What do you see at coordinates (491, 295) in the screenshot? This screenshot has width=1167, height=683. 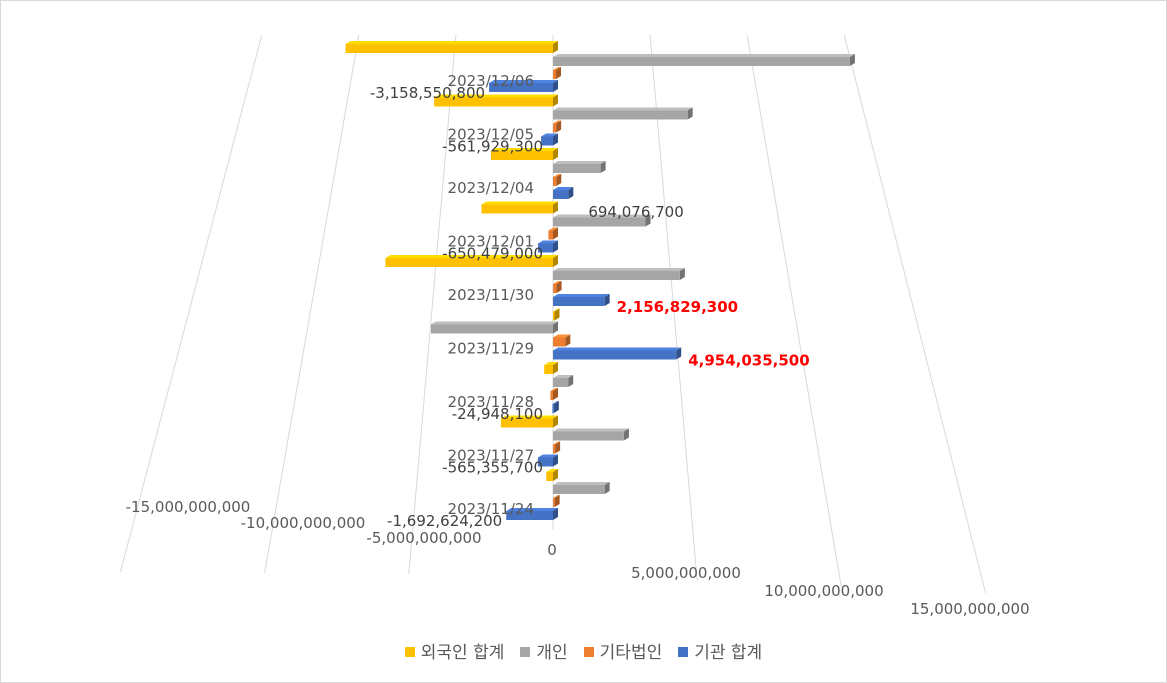 I see `category-label: 2023/11/30` at bounding box center [491, 295].